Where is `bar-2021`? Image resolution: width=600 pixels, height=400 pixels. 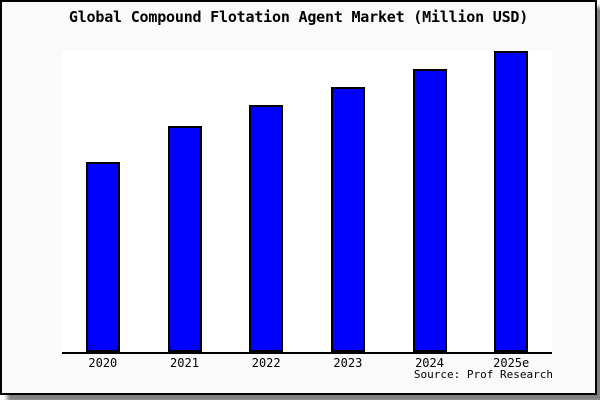 bar-2021 is located at coordinates (184, 239).